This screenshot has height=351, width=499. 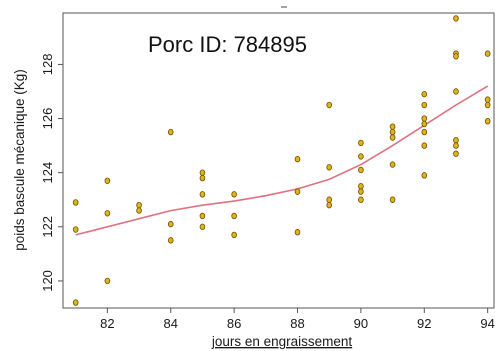 I want to click on x-tick-label: 90, so click(x=361, y=323).